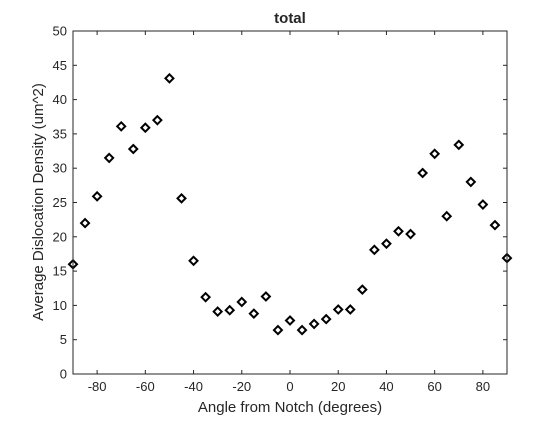 Image resolution: width=560 pixels, height=425 pixels. I want to click on y-tick-label: 30, so click(60, 168).